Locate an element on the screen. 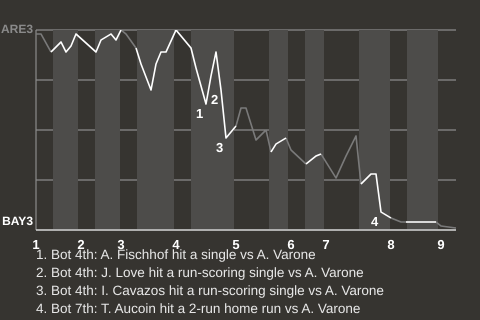 This screenshot has width=480, height=320. text: ARE3 is located at coordinates (16, 29).